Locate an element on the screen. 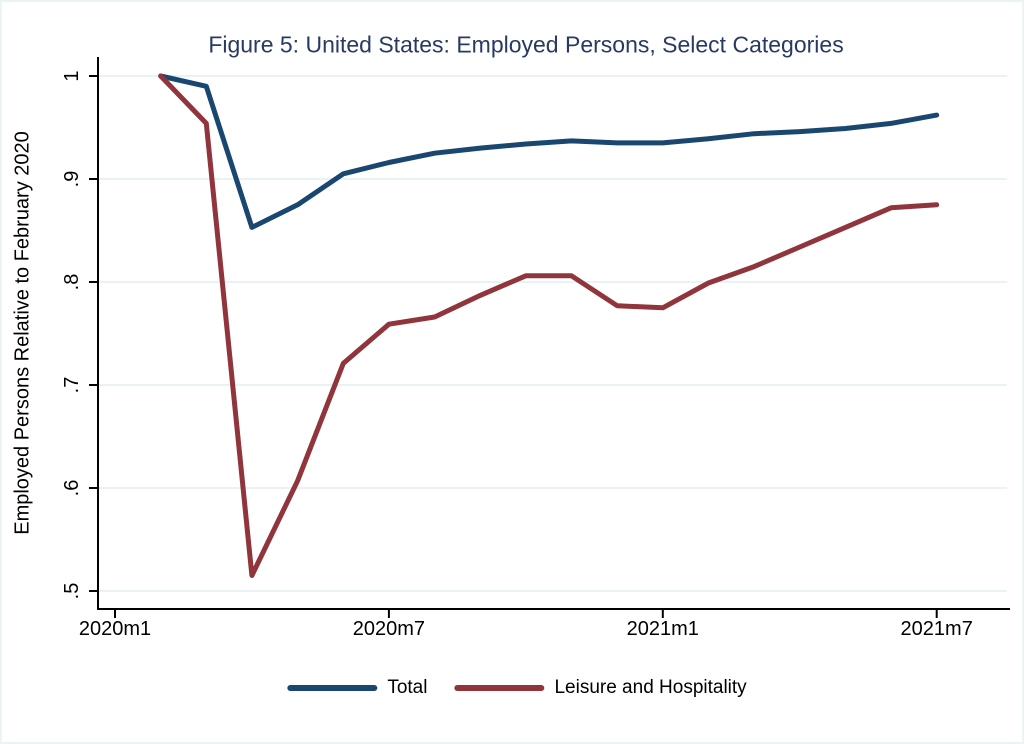 The image size is (1024, 744). x-tick-label: 2020m7 is located at coordinates (389, 629).